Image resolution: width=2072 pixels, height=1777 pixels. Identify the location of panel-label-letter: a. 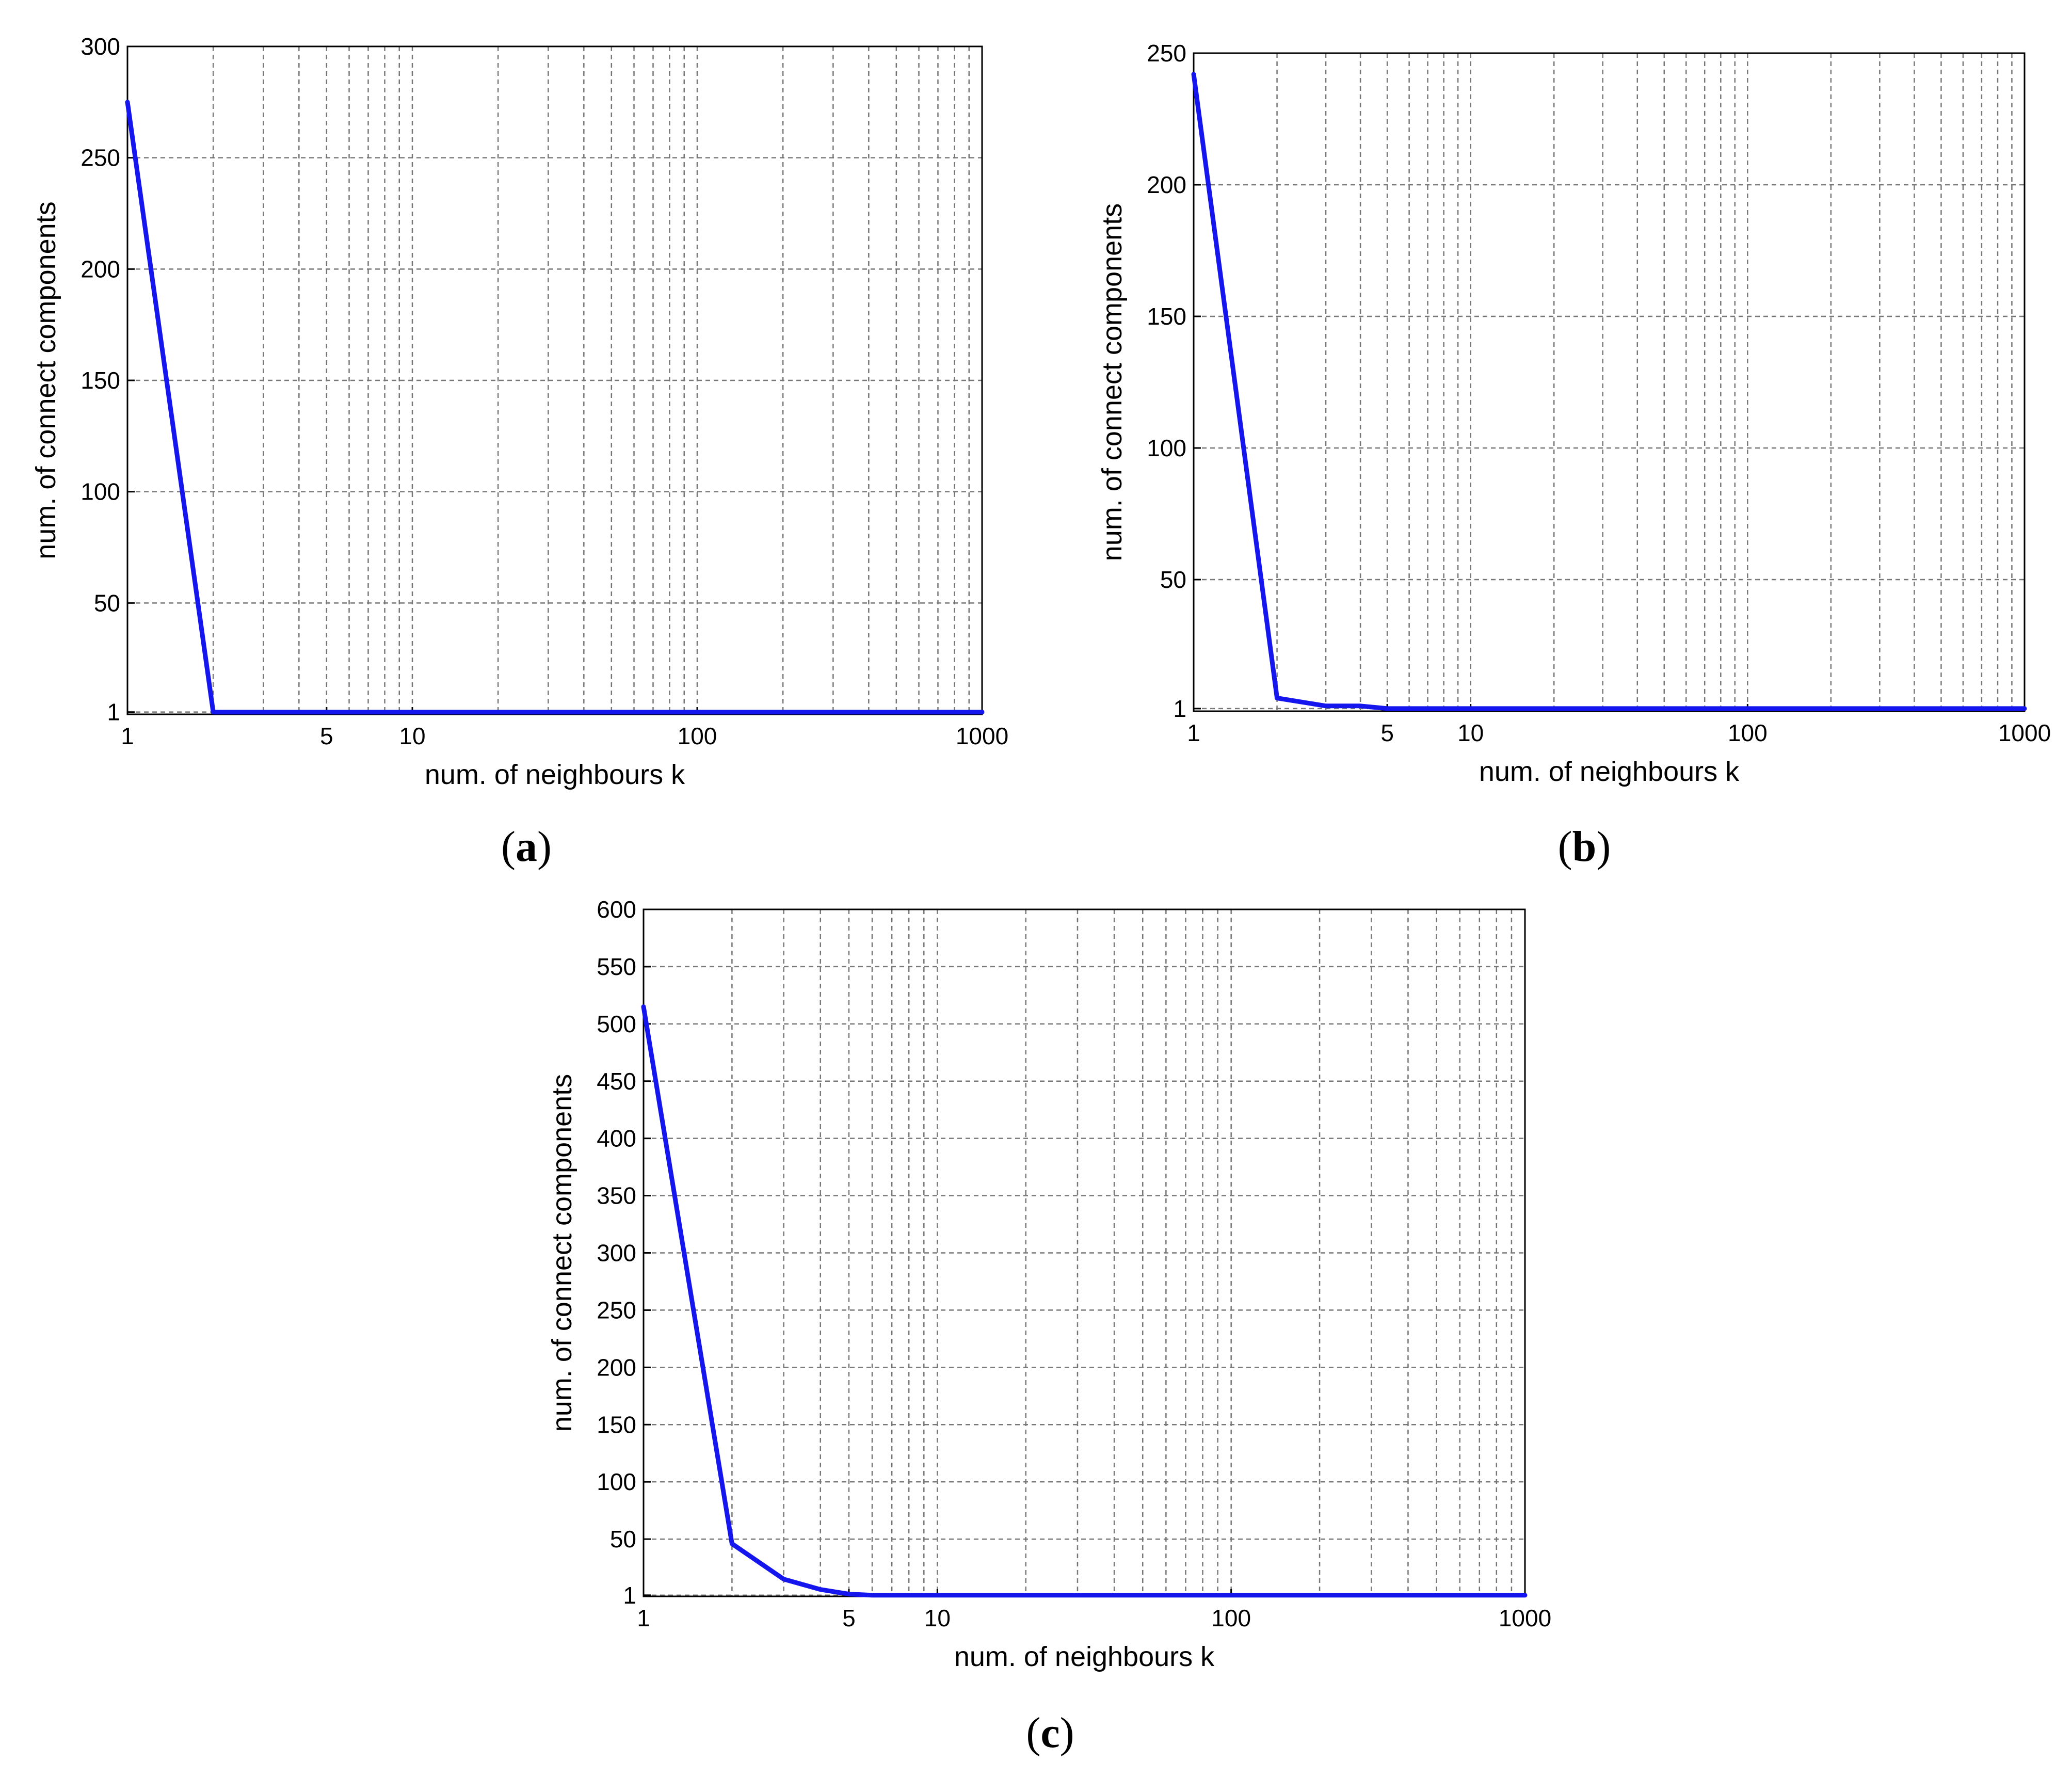
(526, 847).